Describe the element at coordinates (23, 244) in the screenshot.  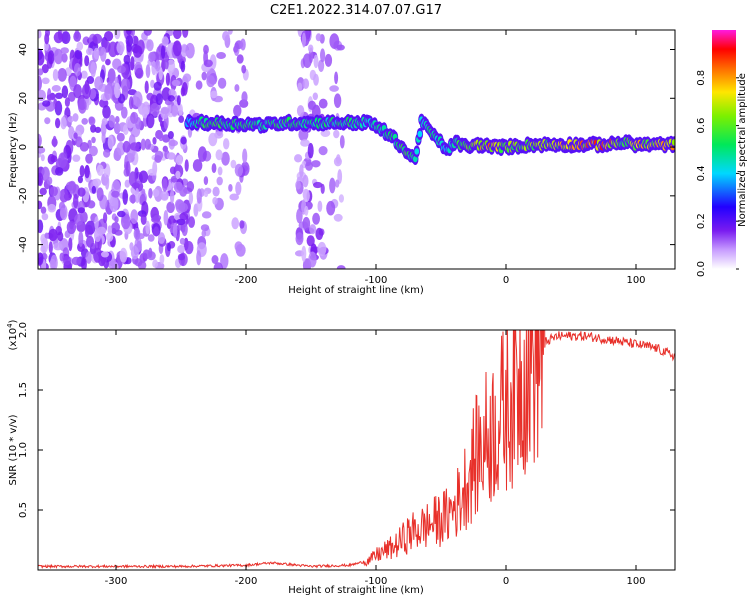
I see `y-tick-label: -40` at that location.